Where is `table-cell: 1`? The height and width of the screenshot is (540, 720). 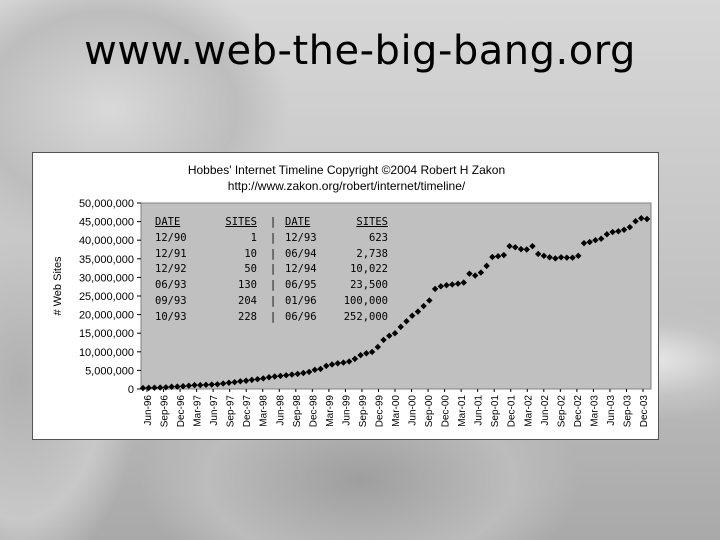 table-cell: 1 is located at coordinates (253, 237).